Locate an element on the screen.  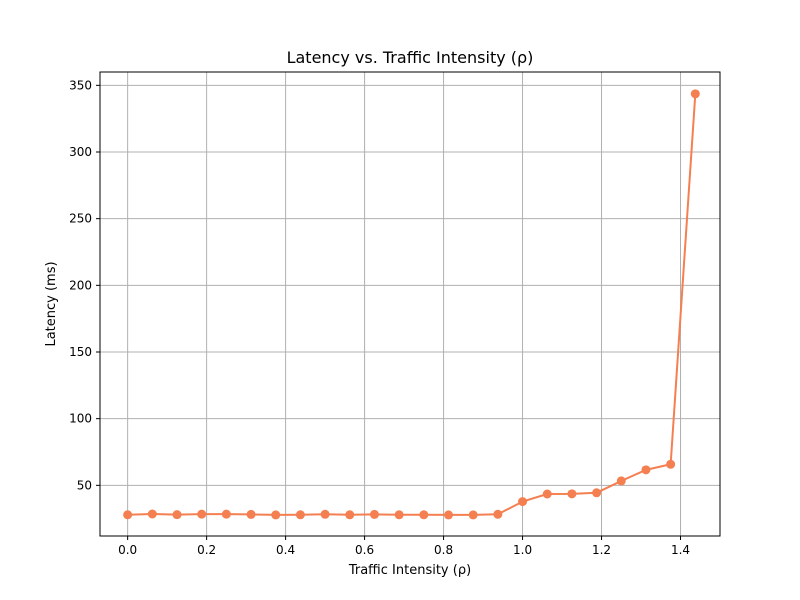
y-axis-label: Latency (ms) is located at coordinates (51, 303).